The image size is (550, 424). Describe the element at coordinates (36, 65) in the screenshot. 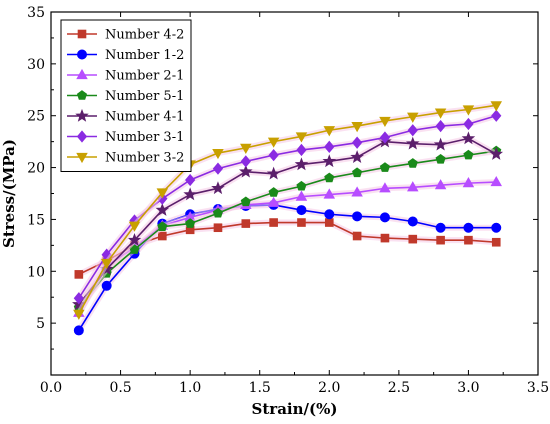

I see `y-tick-label: 30` at that location.